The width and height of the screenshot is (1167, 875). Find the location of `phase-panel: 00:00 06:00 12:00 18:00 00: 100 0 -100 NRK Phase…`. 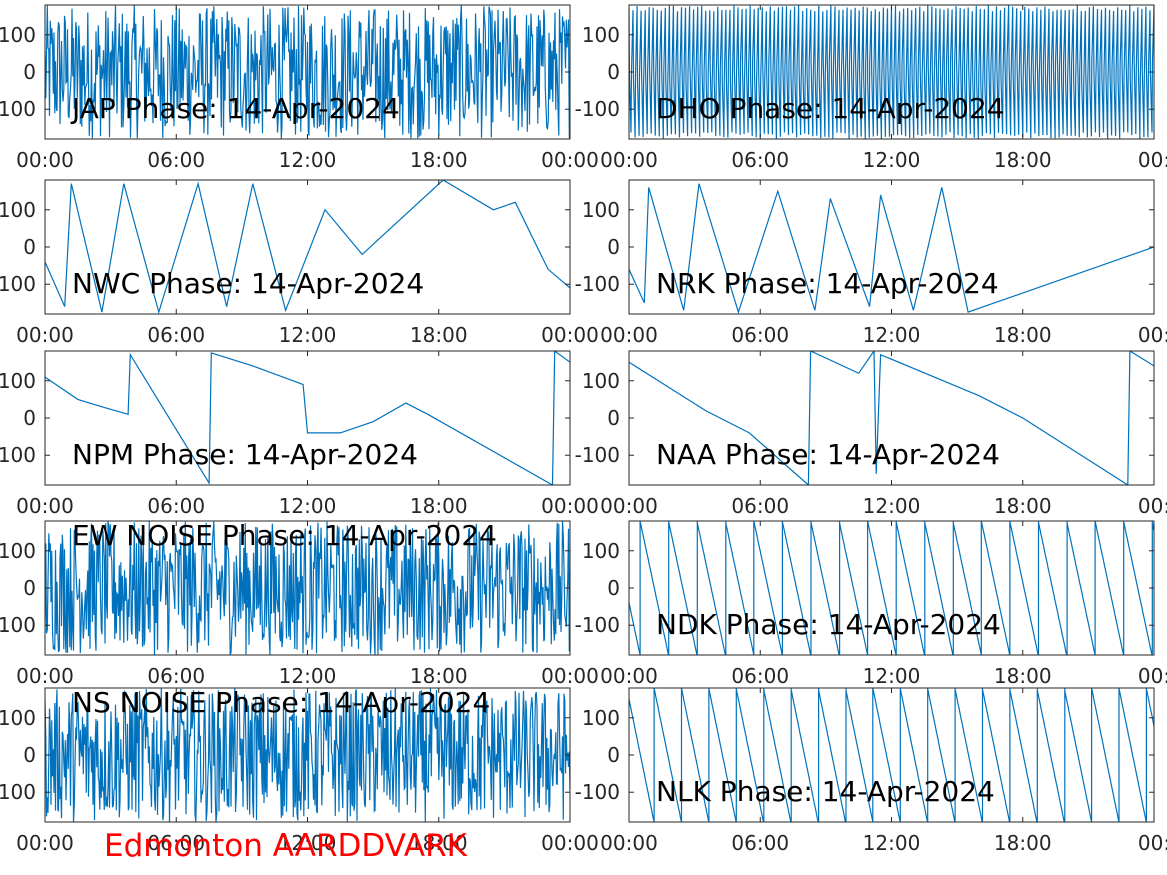

phase-panel: 00:00 06:00 12:00 18:00 00: 100 0 -100 NRK Phase… is located at coordinates (871, 263).